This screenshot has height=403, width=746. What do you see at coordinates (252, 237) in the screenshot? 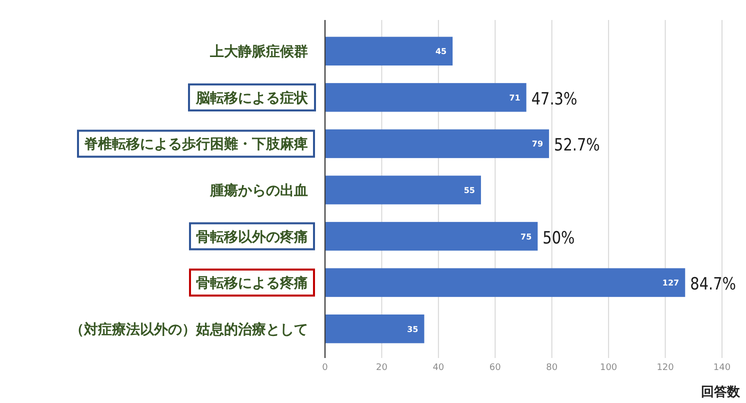
I see `y-tick-label: 骨転移以外の疼痛` at bounding box center [252, 237].